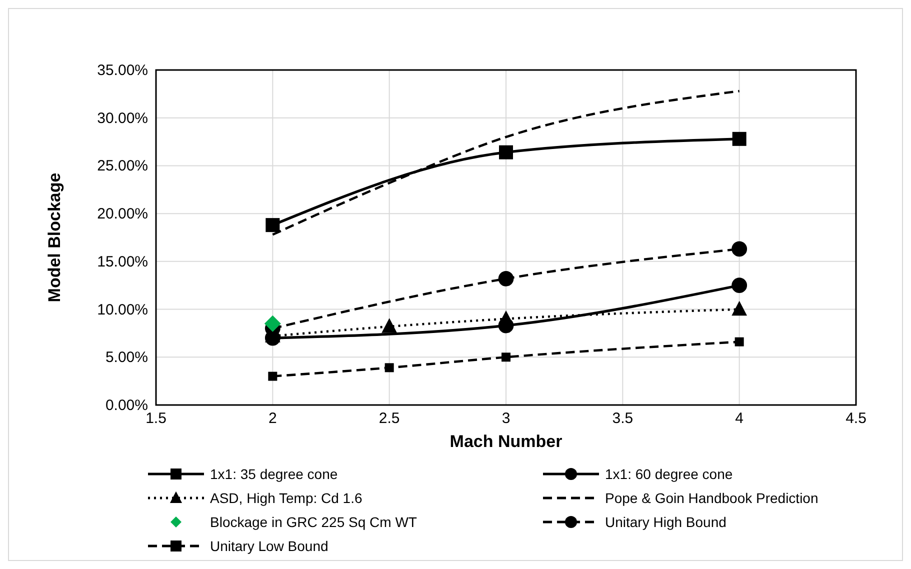 The image size is (911, 569). Describe the element at coordinates (274, 474) in the screenshot. I see `legend-label: 1x1: 35 degree cone` at that location.